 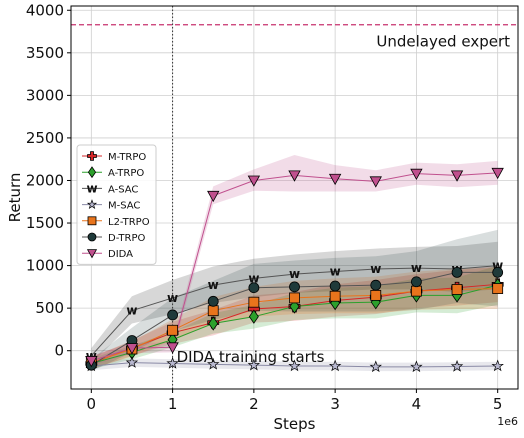 What do you see at coordinates (45, 10) in the screenshot?
I see `y-tick-label: 4000` at bounding box center [45, 10].